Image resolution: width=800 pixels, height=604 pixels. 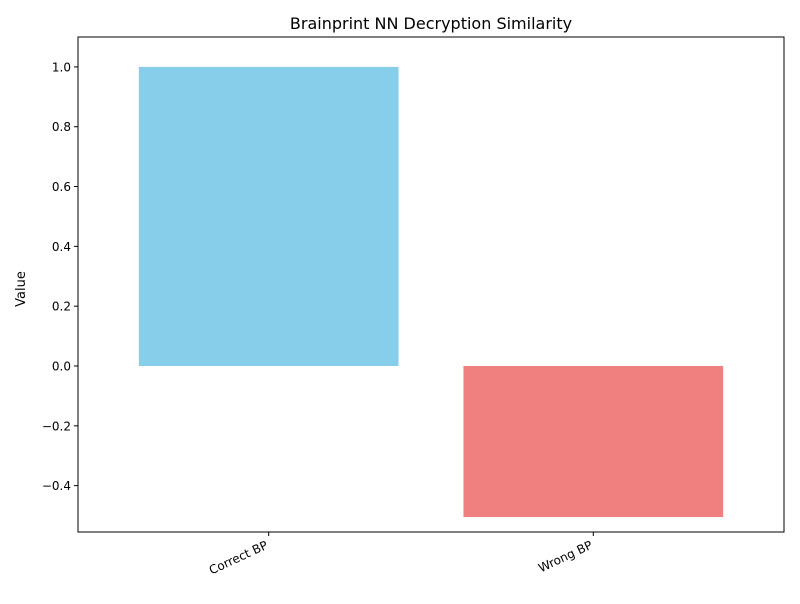 I want to click on y-tick-label: 0.2, so click(x=61, y=307).